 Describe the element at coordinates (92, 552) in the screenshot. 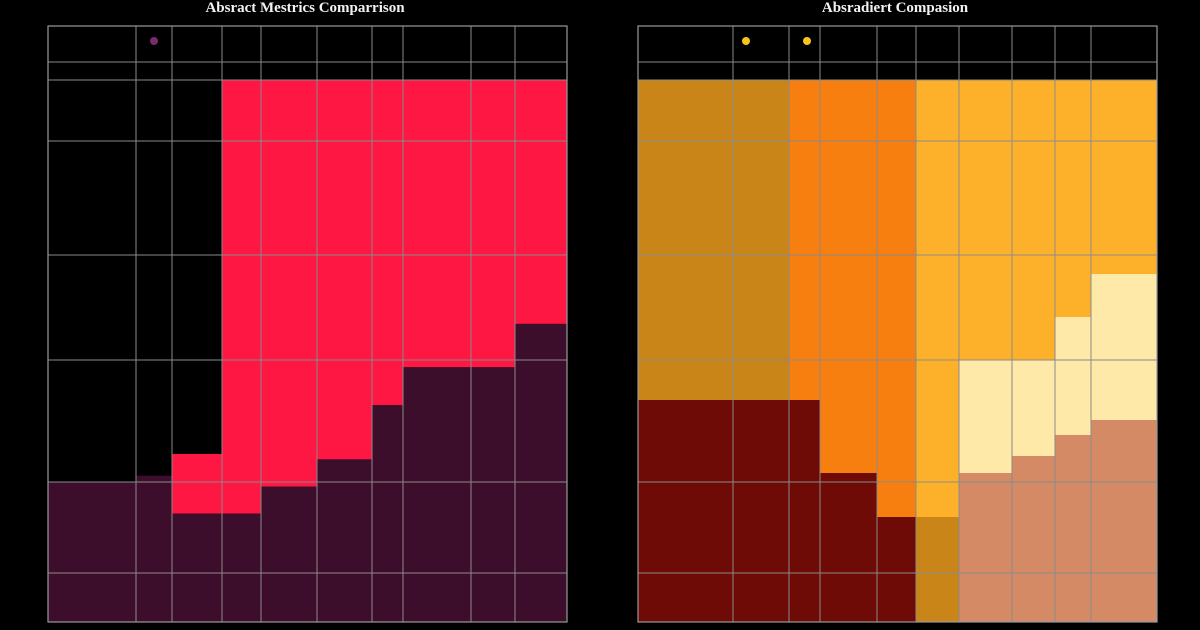

I see `left-label-tint` at that location.